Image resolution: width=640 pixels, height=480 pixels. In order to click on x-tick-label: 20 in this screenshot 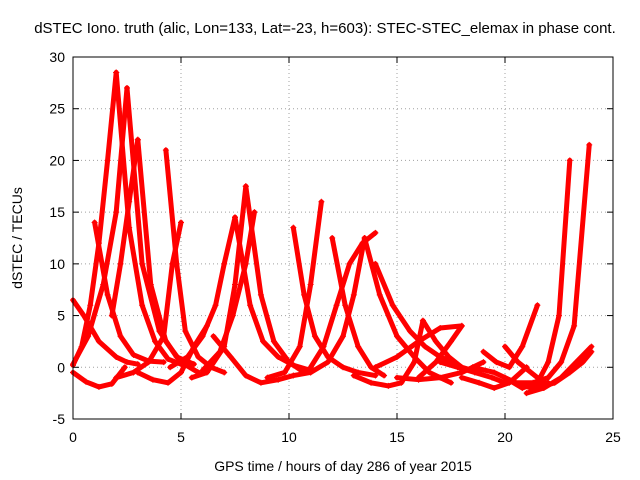, I will do `click(505, 437)`.